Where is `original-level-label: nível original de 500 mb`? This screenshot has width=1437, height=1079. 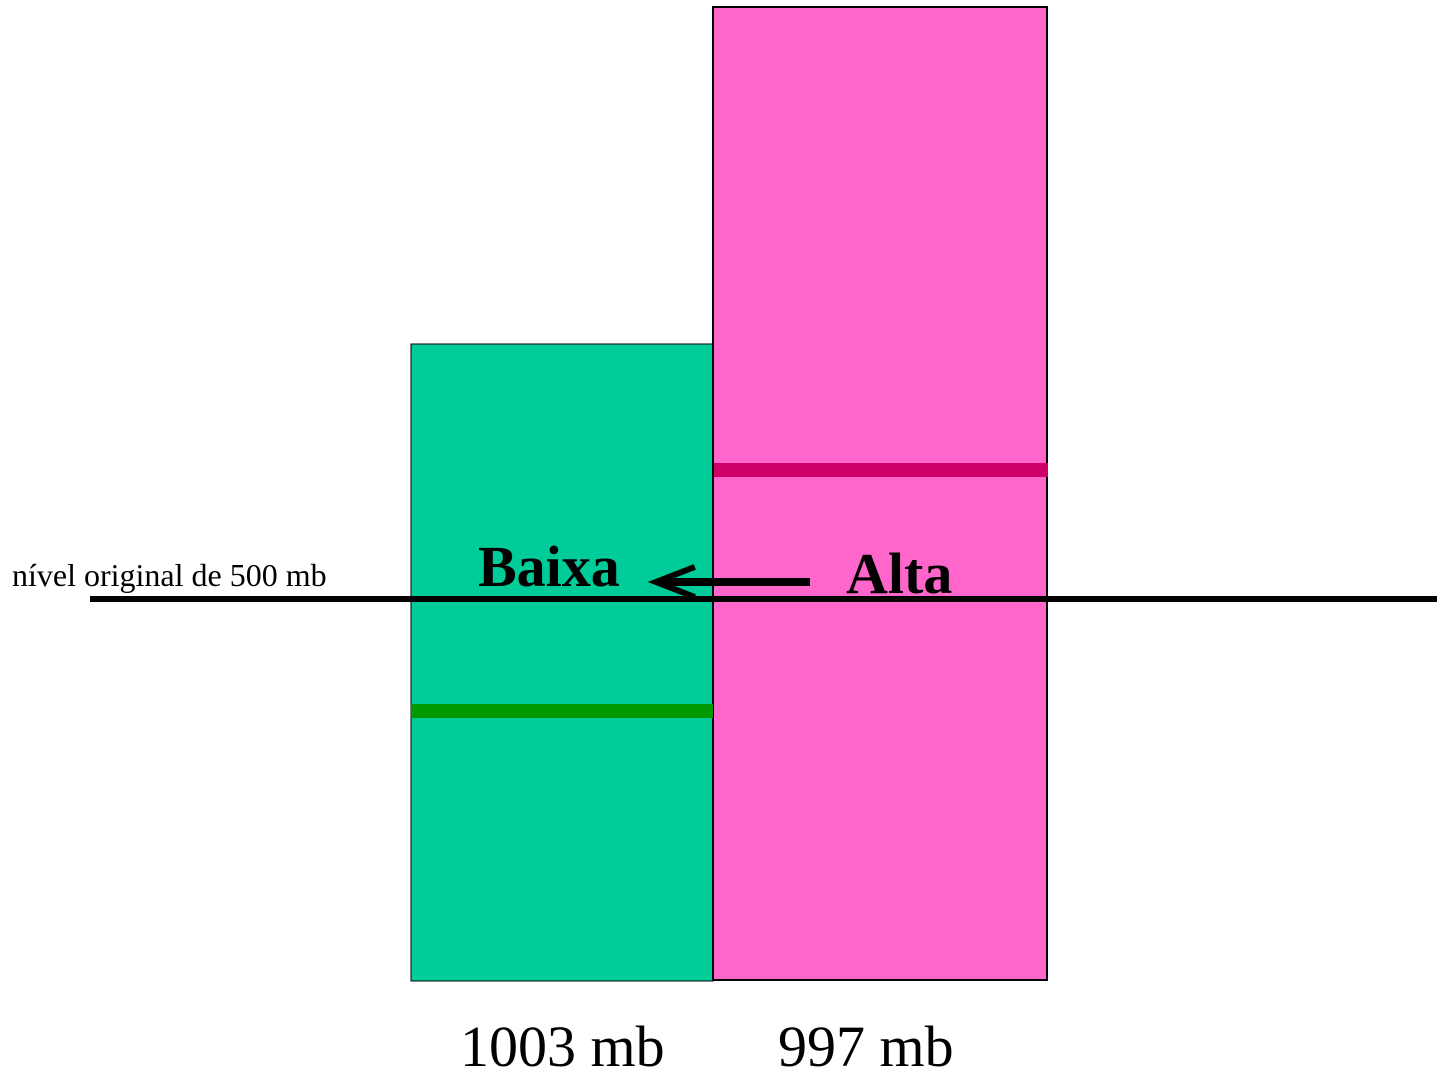 original-level-label: nível original de 500 mb is located at coordinates (169, 575).